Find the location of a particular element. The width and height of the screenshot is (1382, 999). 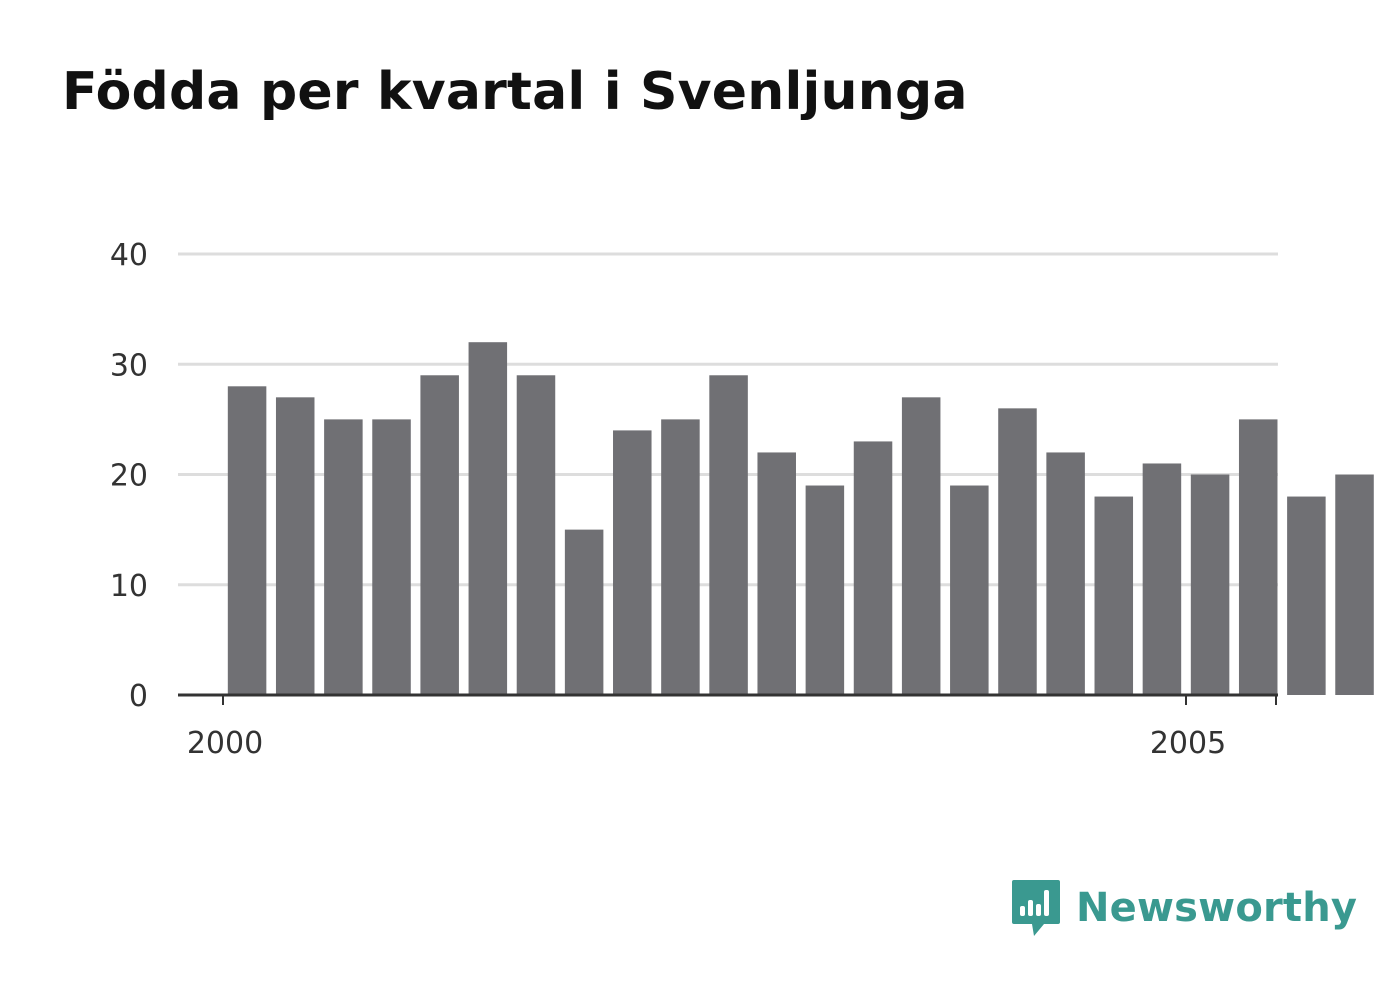

y-tick-label: 20 is located at coordinates (129, 476).